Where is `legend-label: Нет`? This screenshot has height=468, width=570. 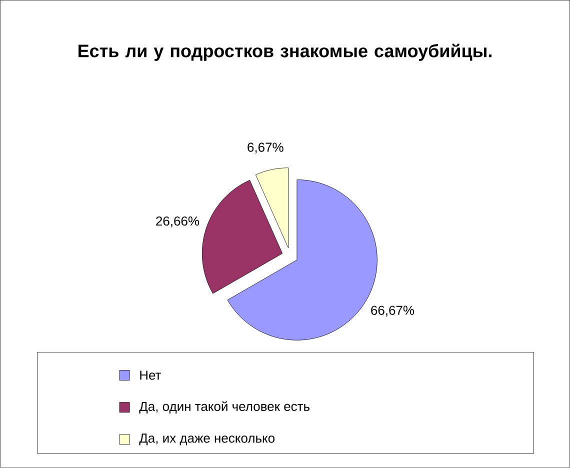 legend-label: Нет is located at coordinates (151, 375).